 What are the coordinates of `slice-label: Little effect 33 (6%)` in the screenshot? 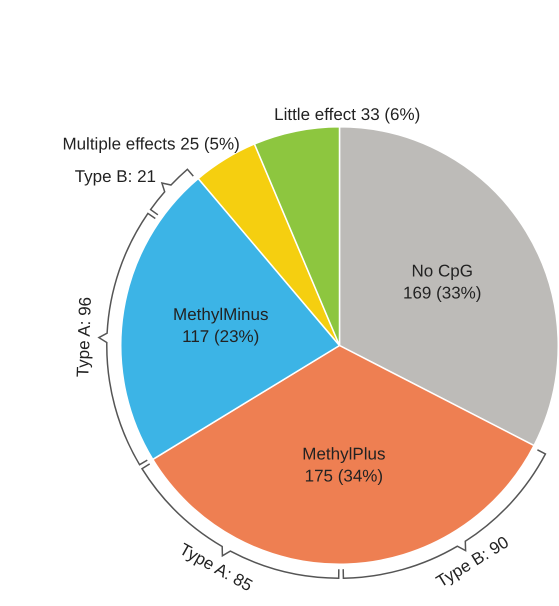 It's located at (347, 114).